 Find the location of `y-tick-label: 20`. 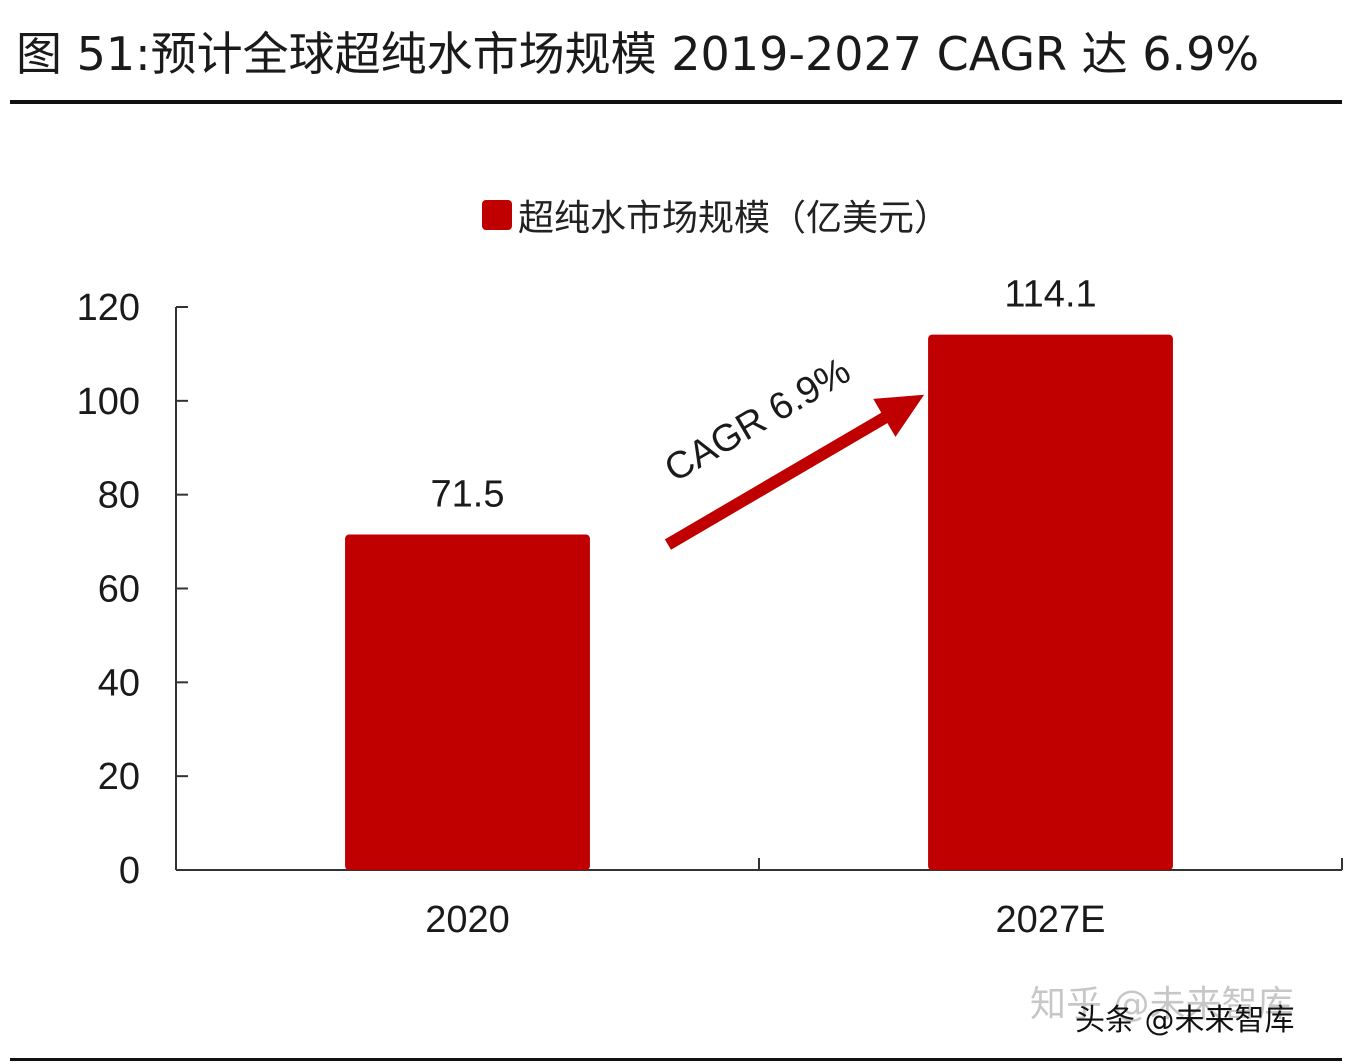

y-tick-label: 20 is located at coordinates (119, 777).